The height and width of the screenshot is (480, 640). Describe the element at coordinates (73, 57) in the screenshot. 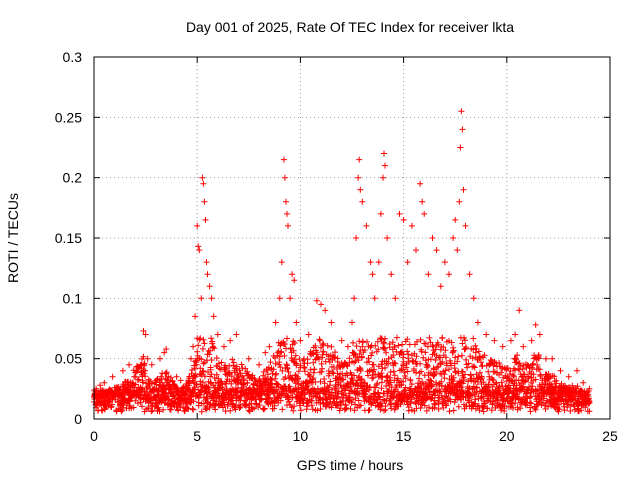

I see `y-tick-label: 0.3` at that location.